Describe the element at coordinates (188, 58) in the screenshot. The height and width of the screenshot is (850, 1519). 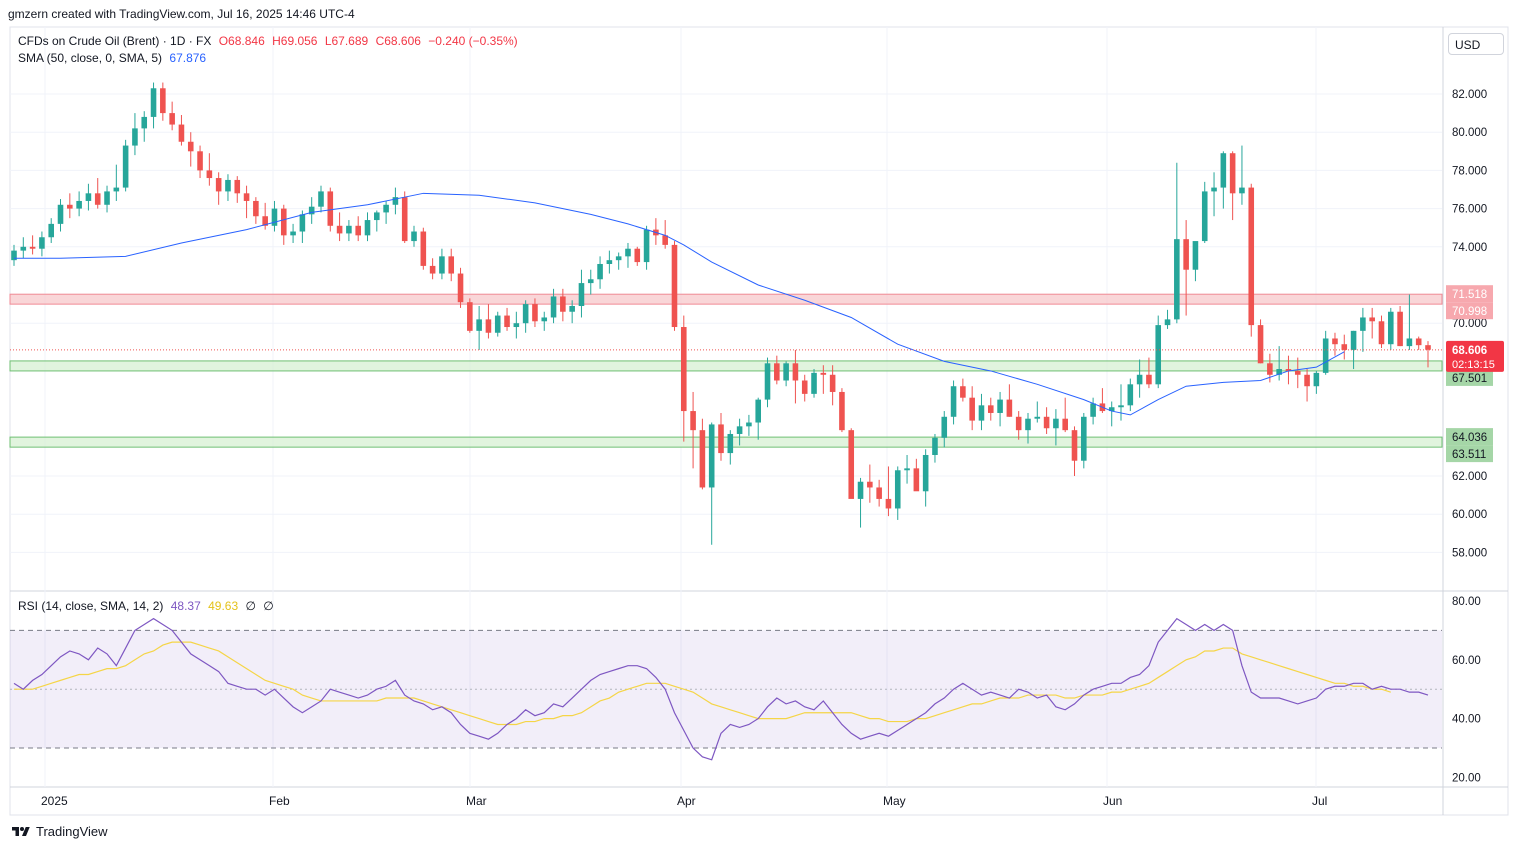
I see `sma-value: 67.876` at that location.